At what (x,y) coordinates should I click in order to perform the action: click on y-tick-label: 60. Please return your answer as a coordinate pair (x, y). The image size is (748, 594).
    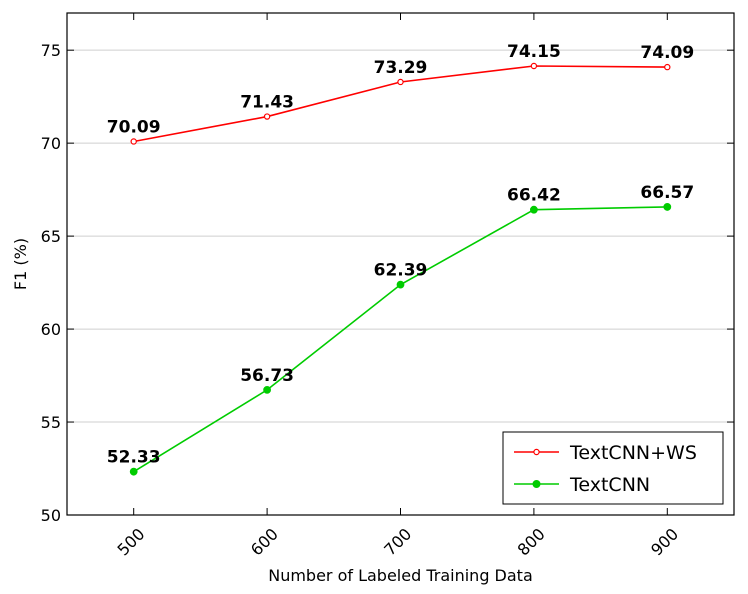
    Looking at the image, I should click on (51, 329).